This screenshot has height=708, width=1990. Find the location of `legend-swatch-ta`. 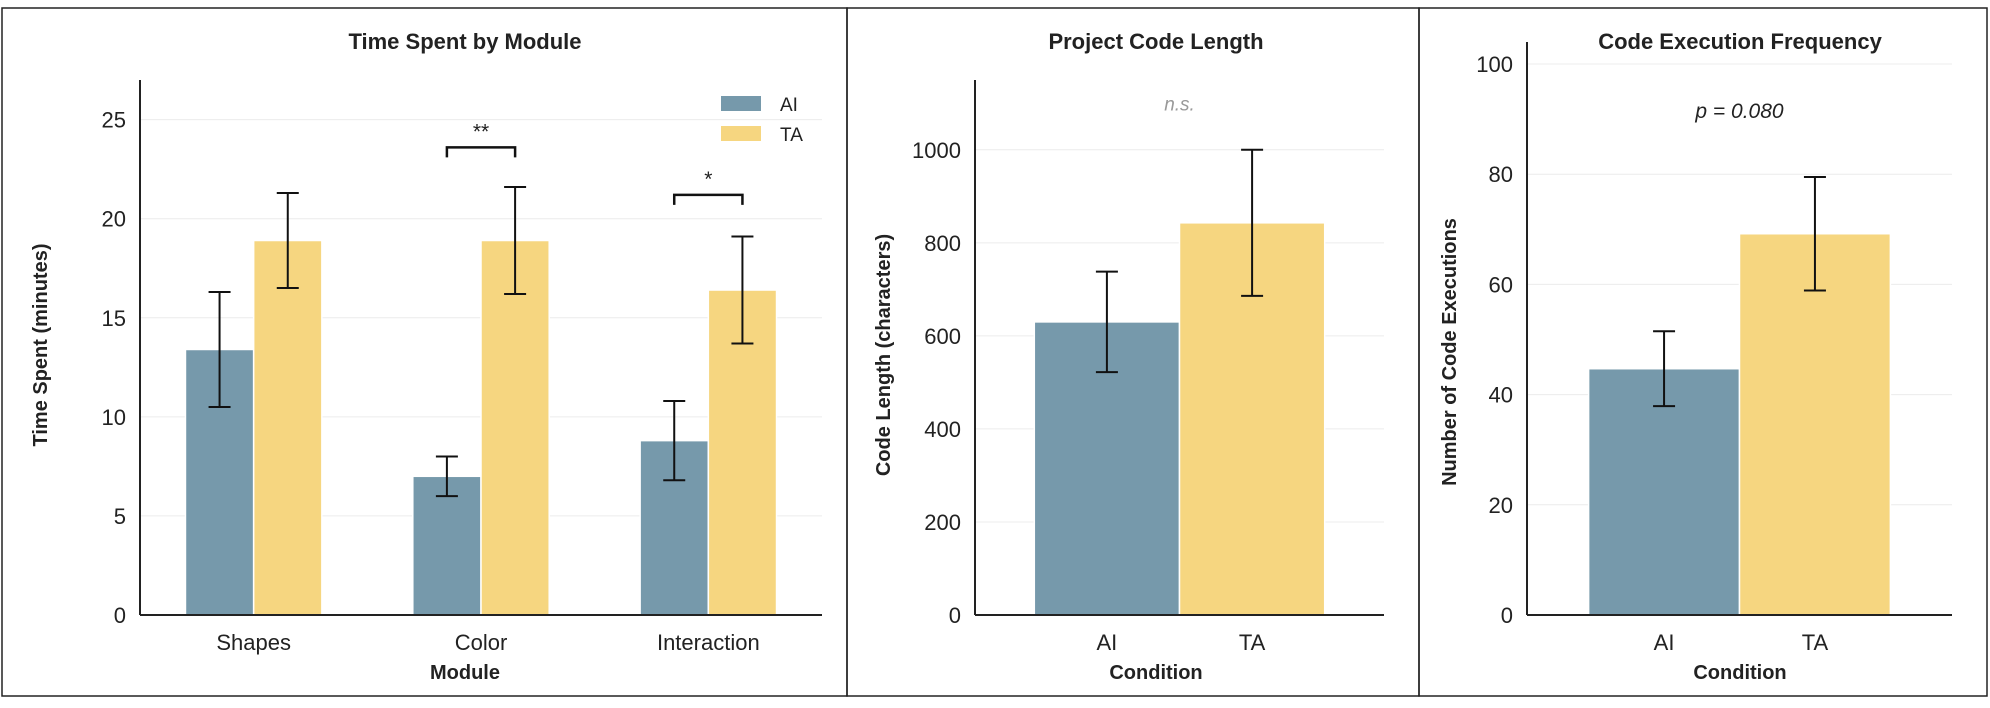

legend-swatch-ta is located at coordinates (741, 133).